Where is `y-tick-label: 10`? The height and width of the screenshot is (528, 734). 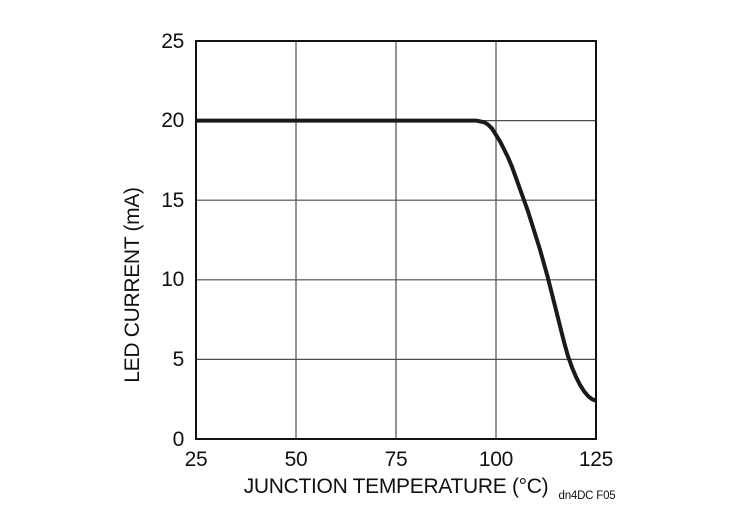 y-tick-label: 10 is located at coordinates (172, 280).